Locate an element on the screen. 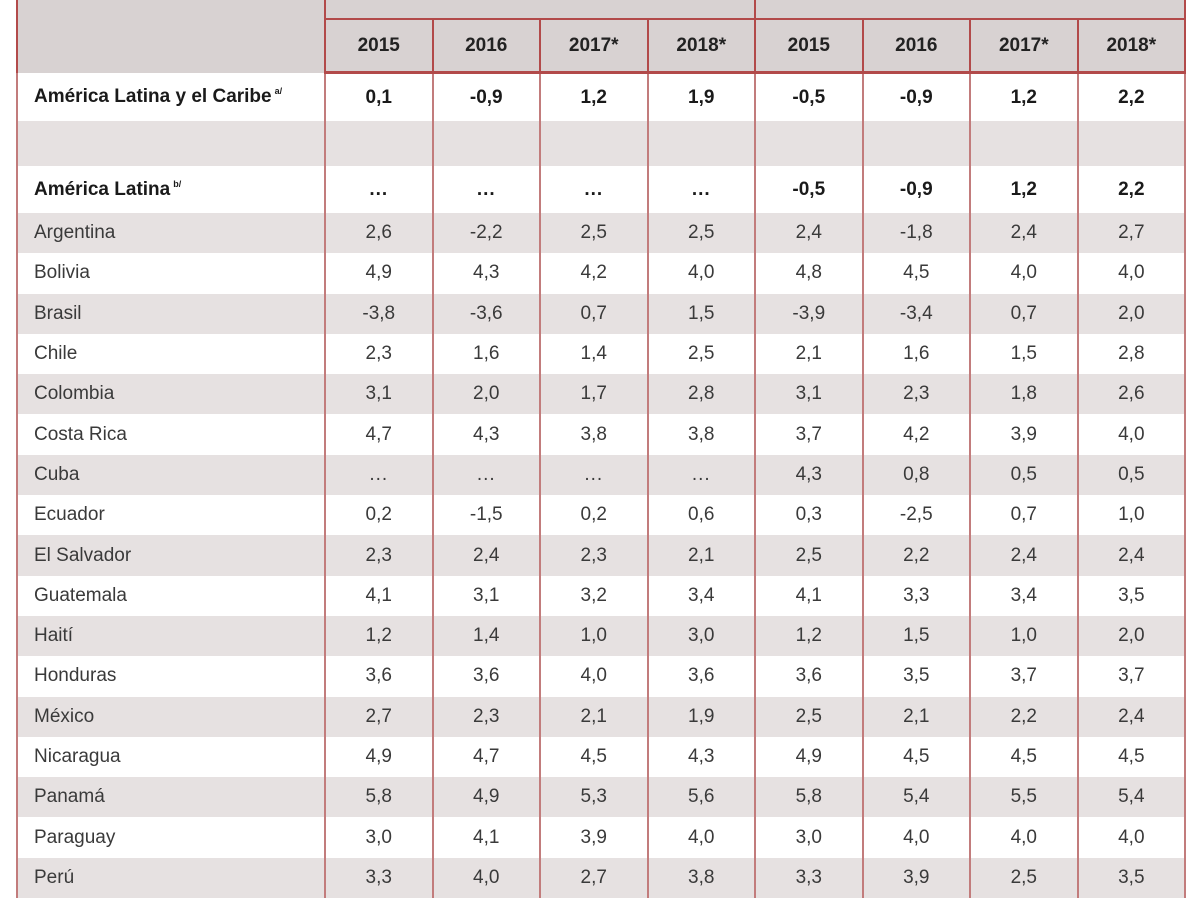 The height and width of the screenshot is (900, 1200). value-cell: -2,2 is located at coordinates (486, 233).